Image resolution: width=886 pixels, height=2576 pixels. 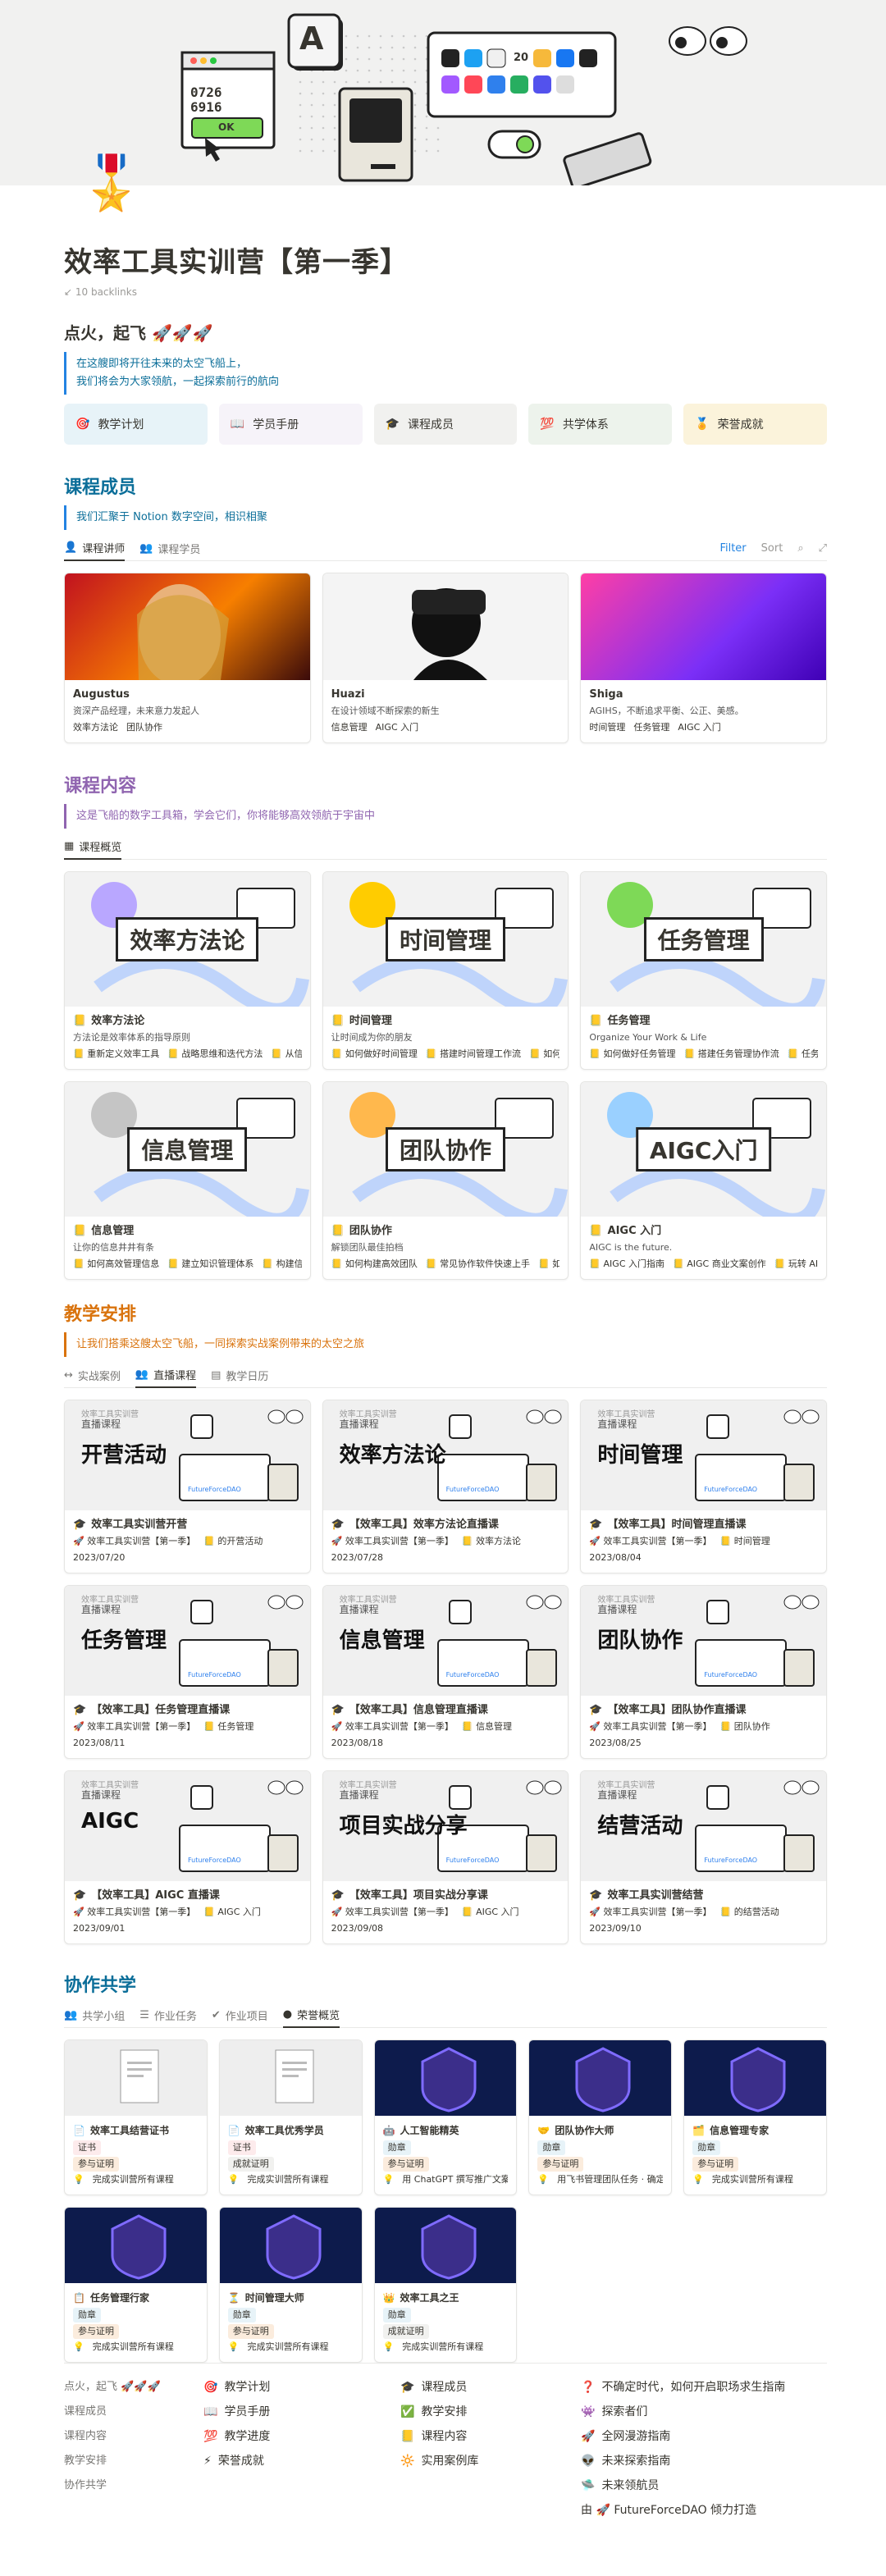 I want to click on nav-learning-system: 💯 共学体系, so click(x=601, y=425).